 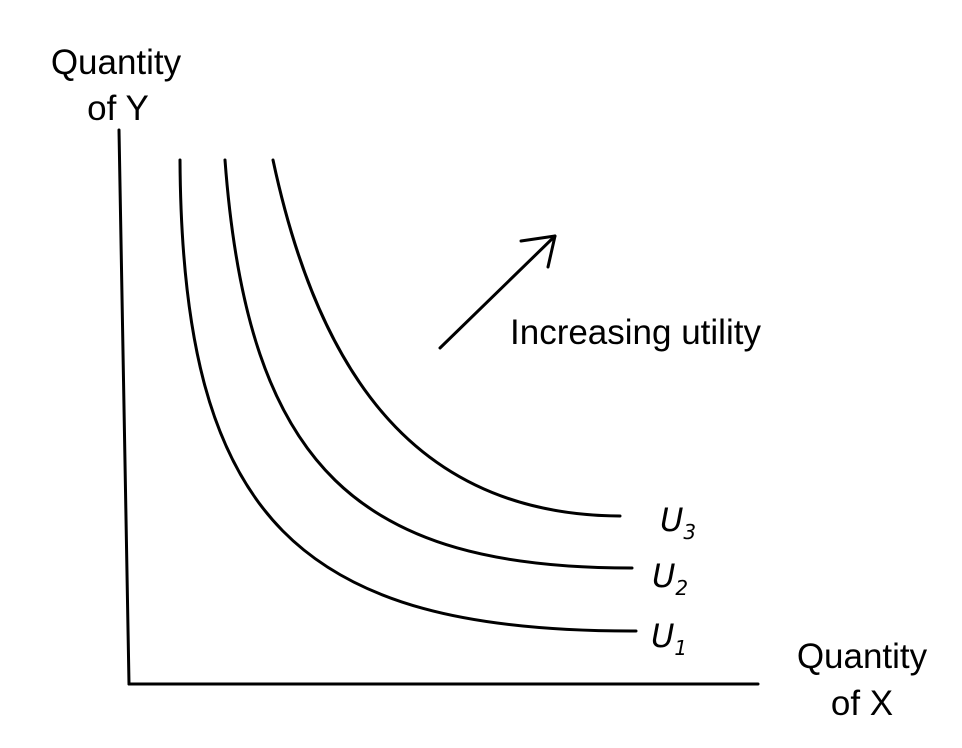 What do you see at coordinates (671, 520) in the screenshot?
I see `curve-label-u3-letter: U` at bounding box center [671, 520].